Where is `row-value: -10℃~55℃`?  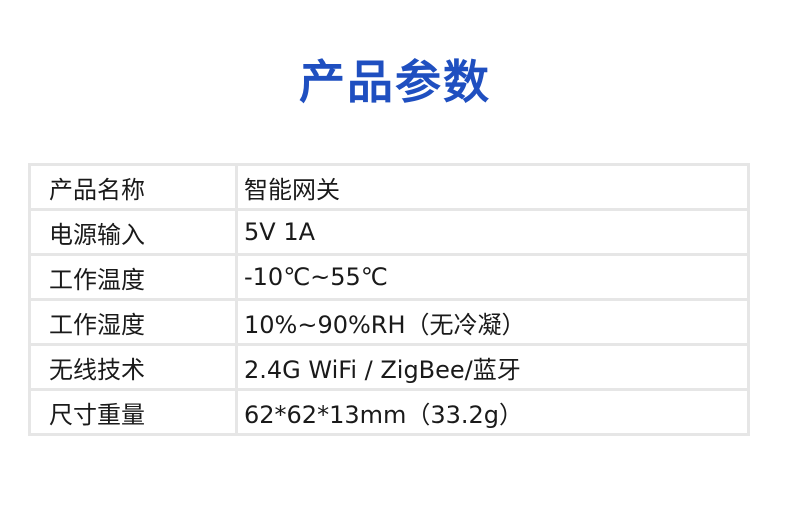 row-value: -10℃~55℃ is located at coordinates (492, 277).